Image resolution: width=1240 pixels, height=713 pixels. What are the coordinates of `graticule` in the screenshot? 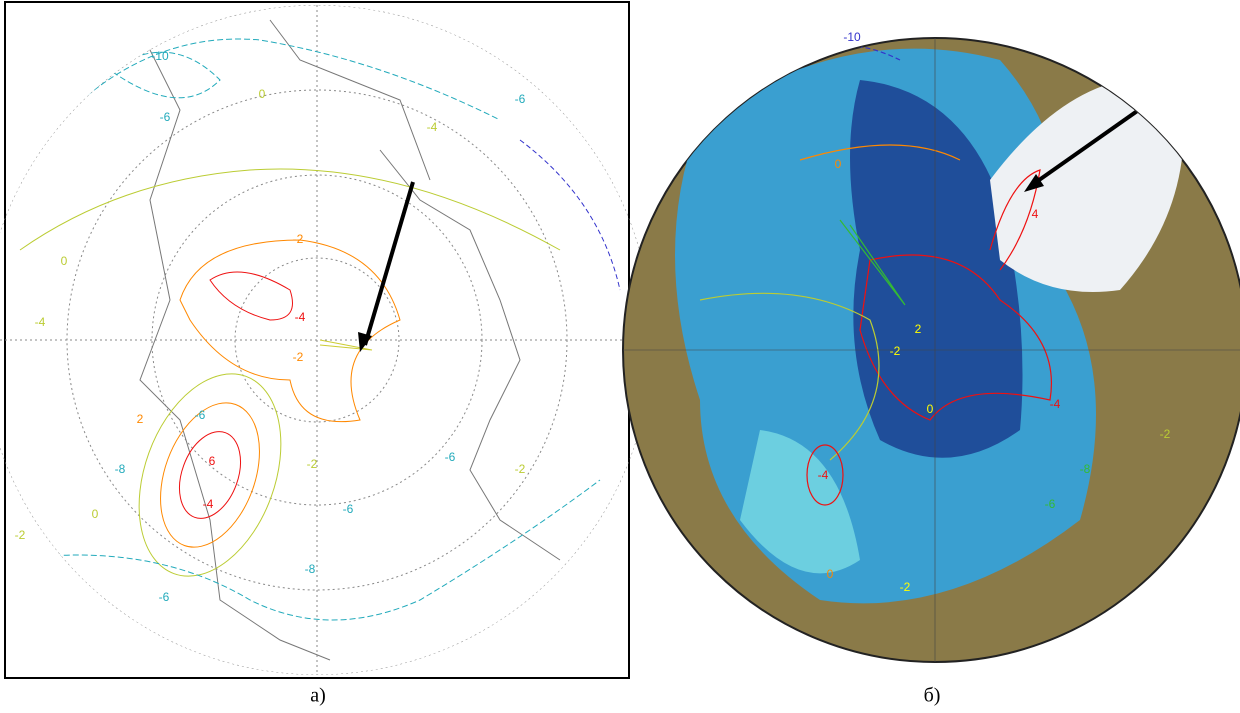 It's located at (317, 340).